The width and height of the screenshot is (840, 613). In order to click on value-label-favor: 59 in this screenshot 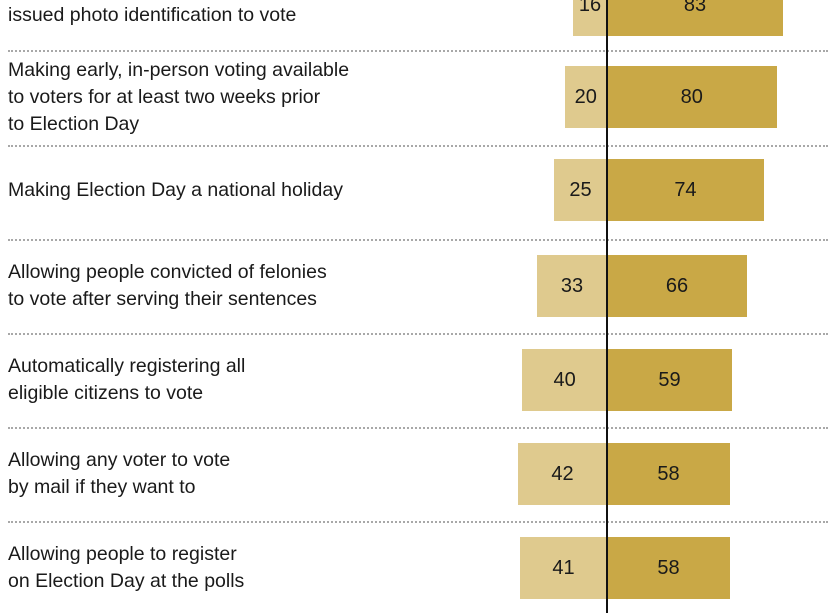, I will do `click(669, 380)`.